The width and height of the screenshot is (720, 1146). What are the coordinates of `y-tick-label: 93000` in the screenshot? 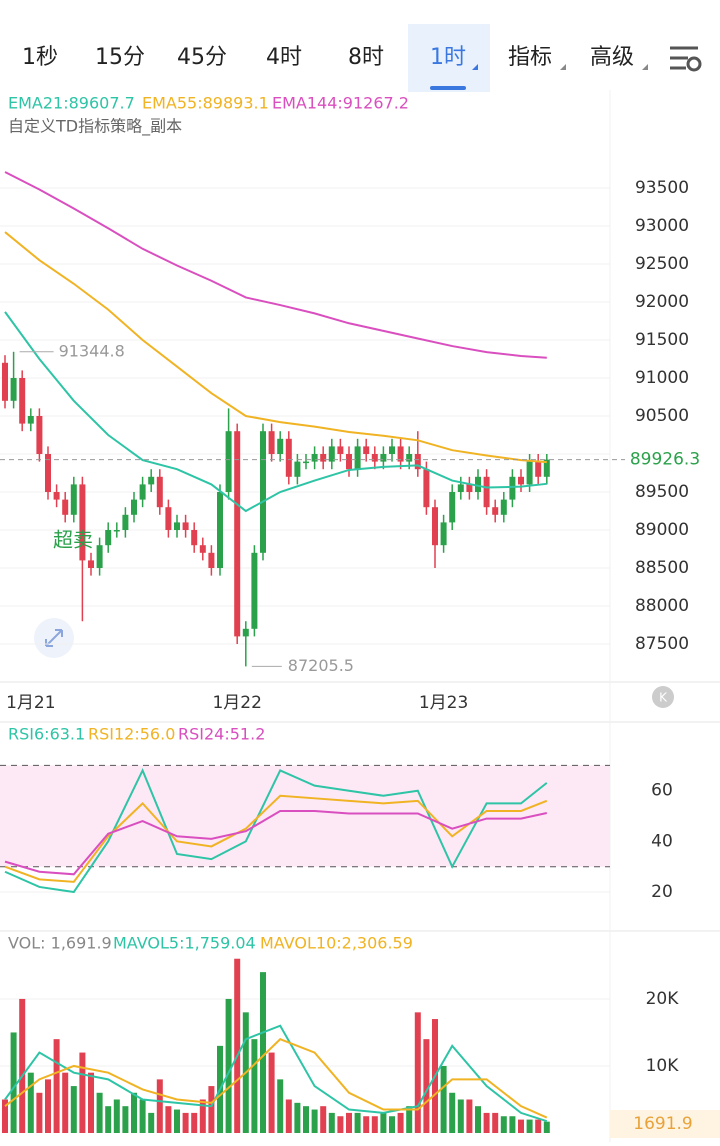 It's located at (662, 226).